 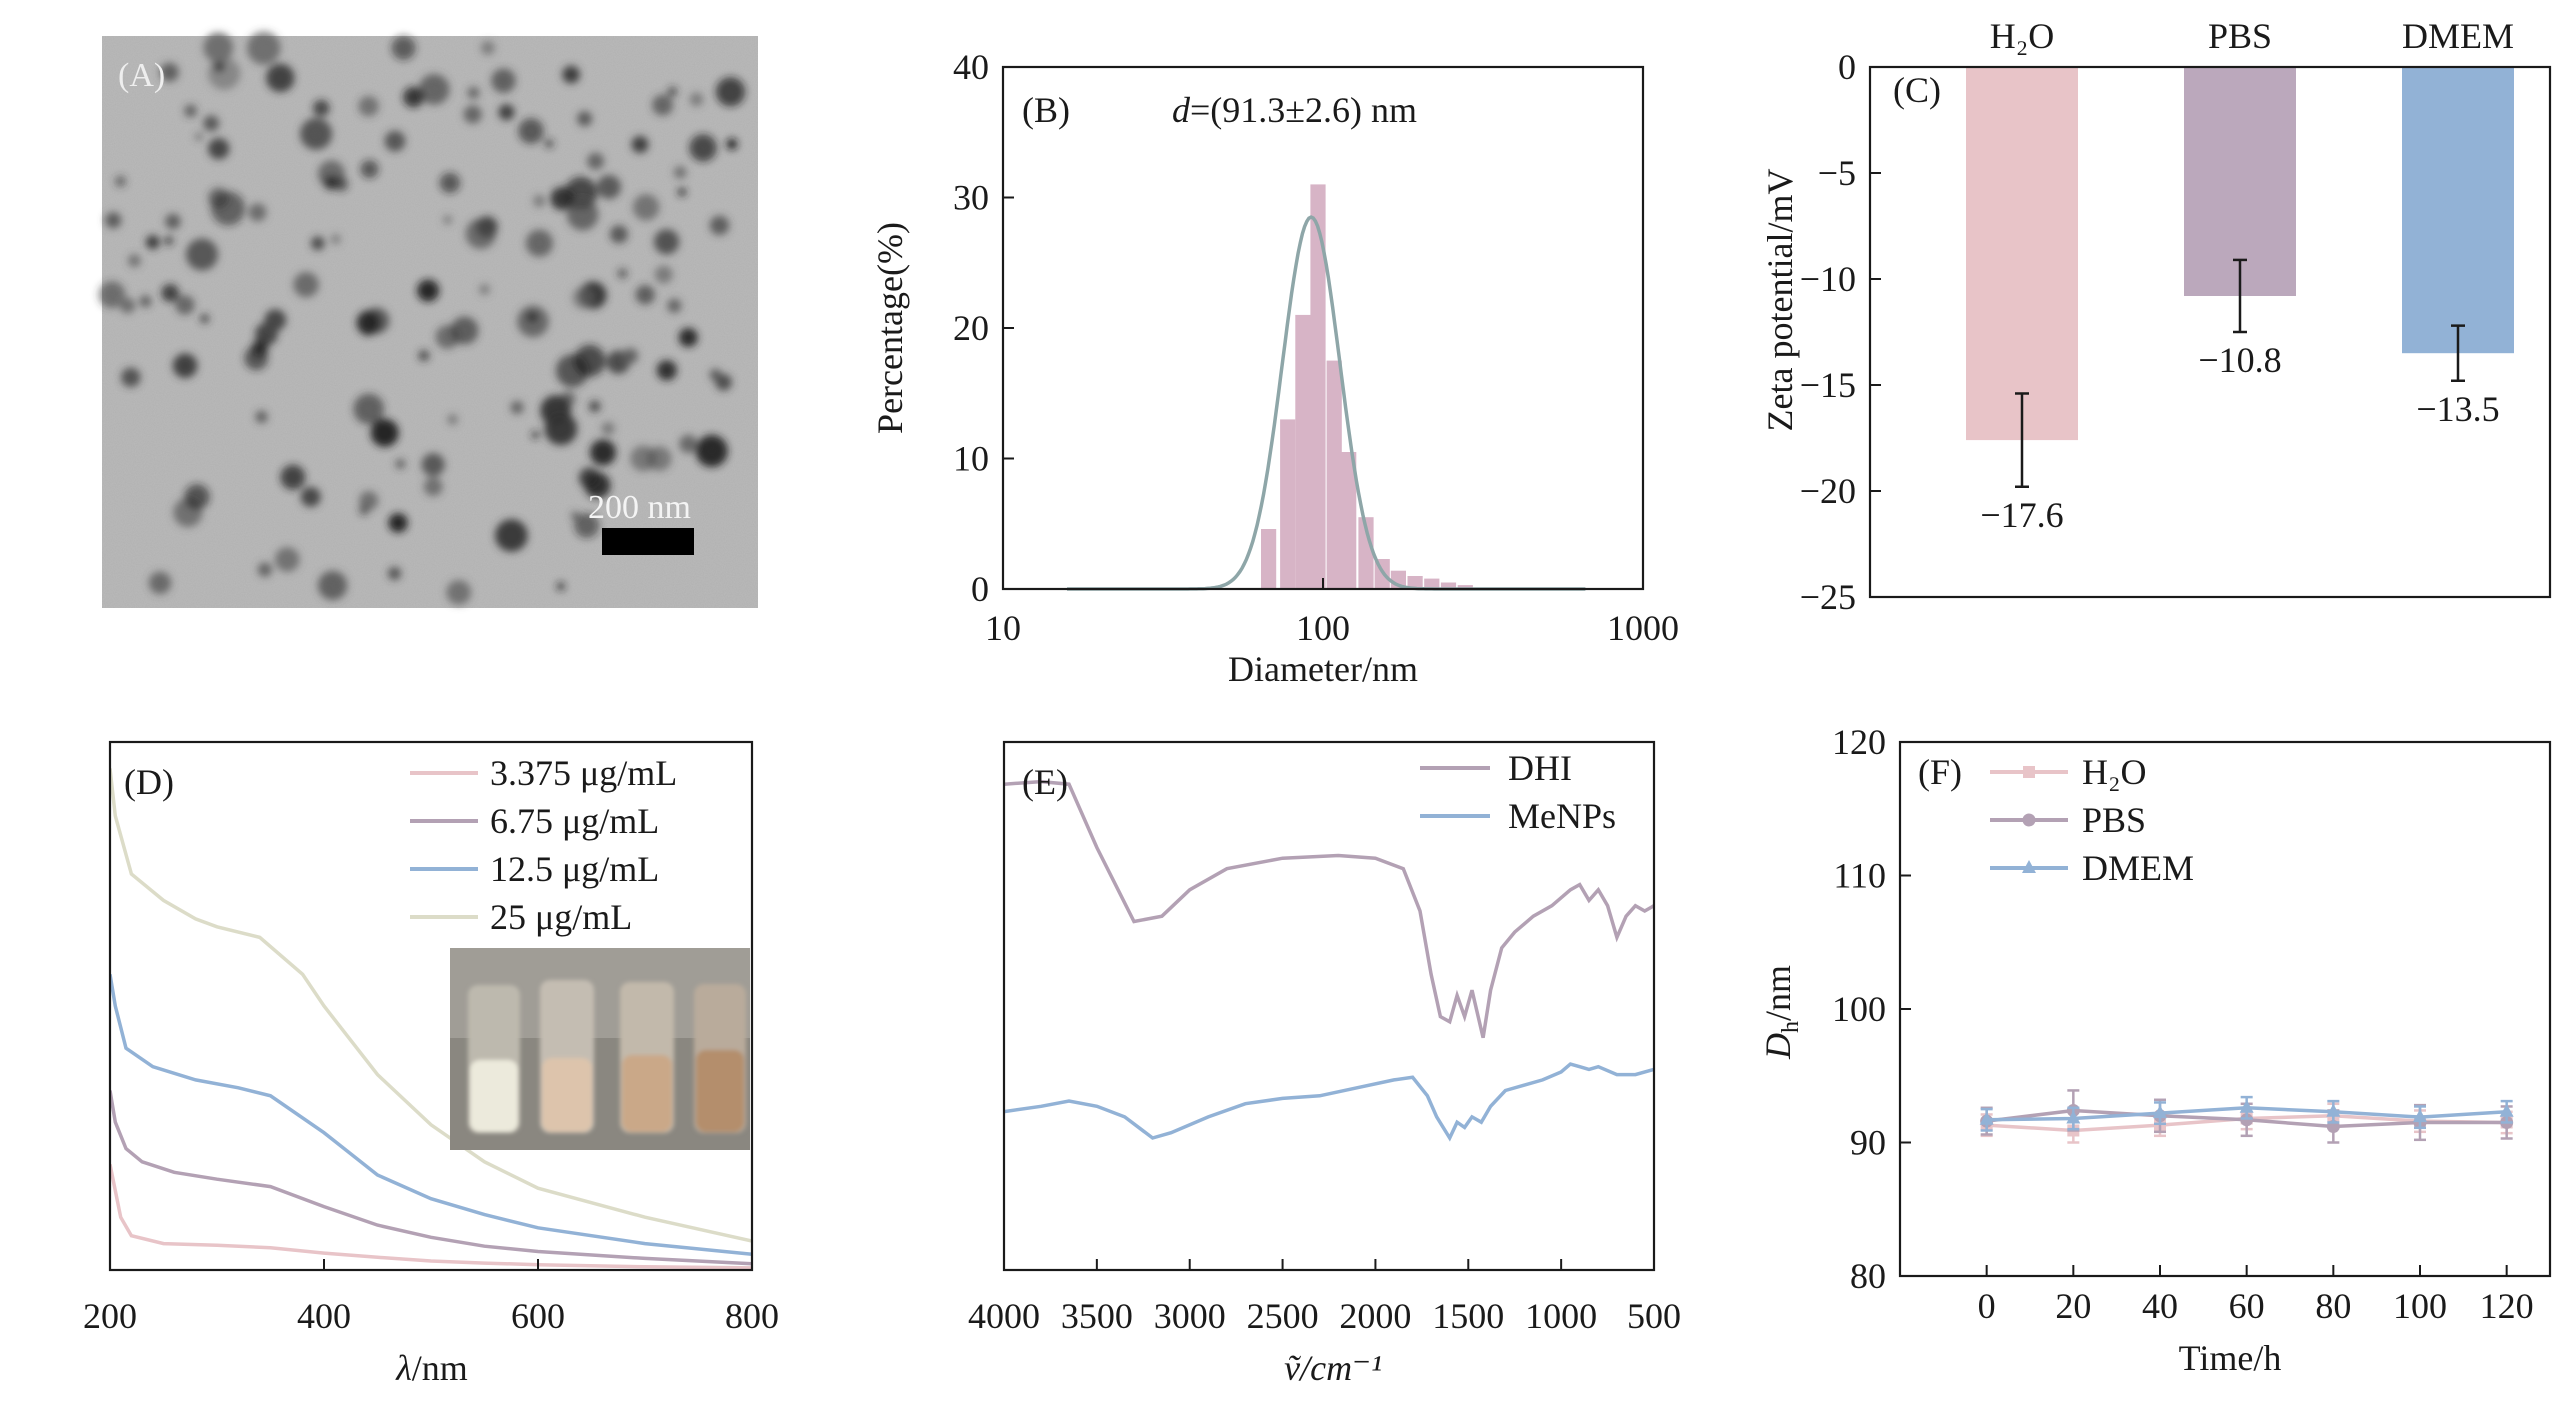 I want to click on zeta-category-label: PBS, so click(x=2240, y=36).